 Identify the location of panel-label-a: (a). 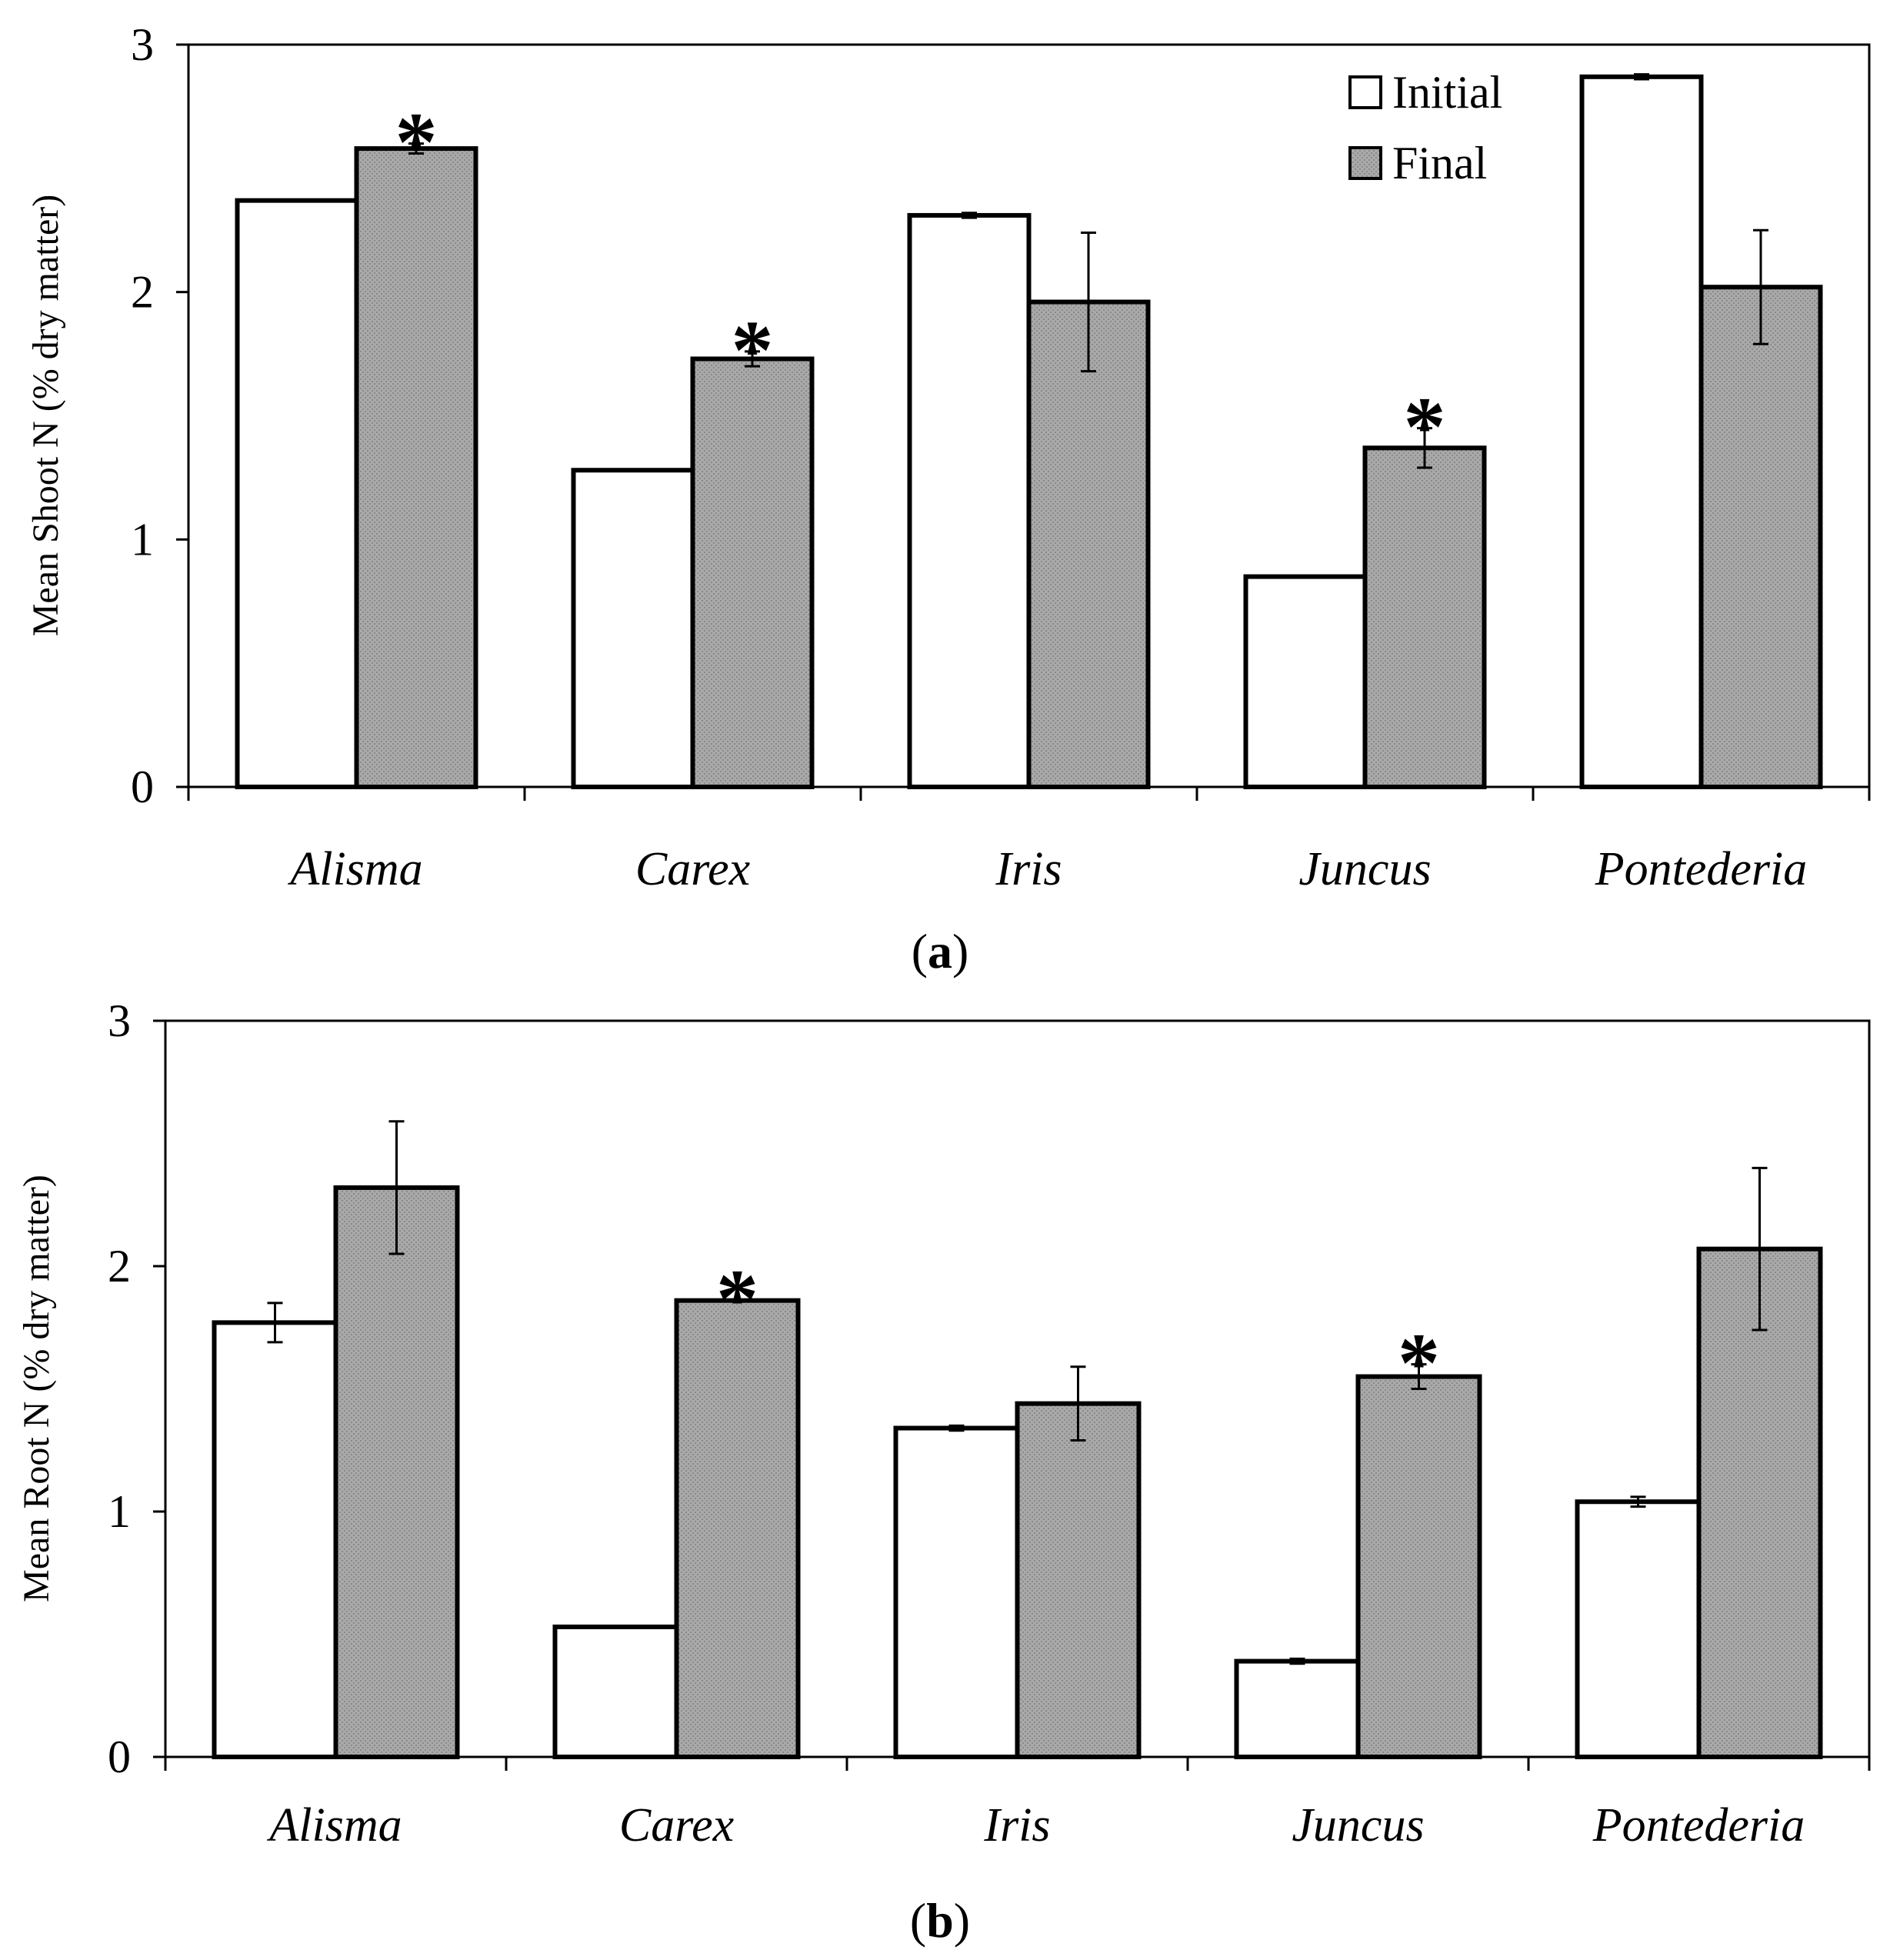
(941, 951).